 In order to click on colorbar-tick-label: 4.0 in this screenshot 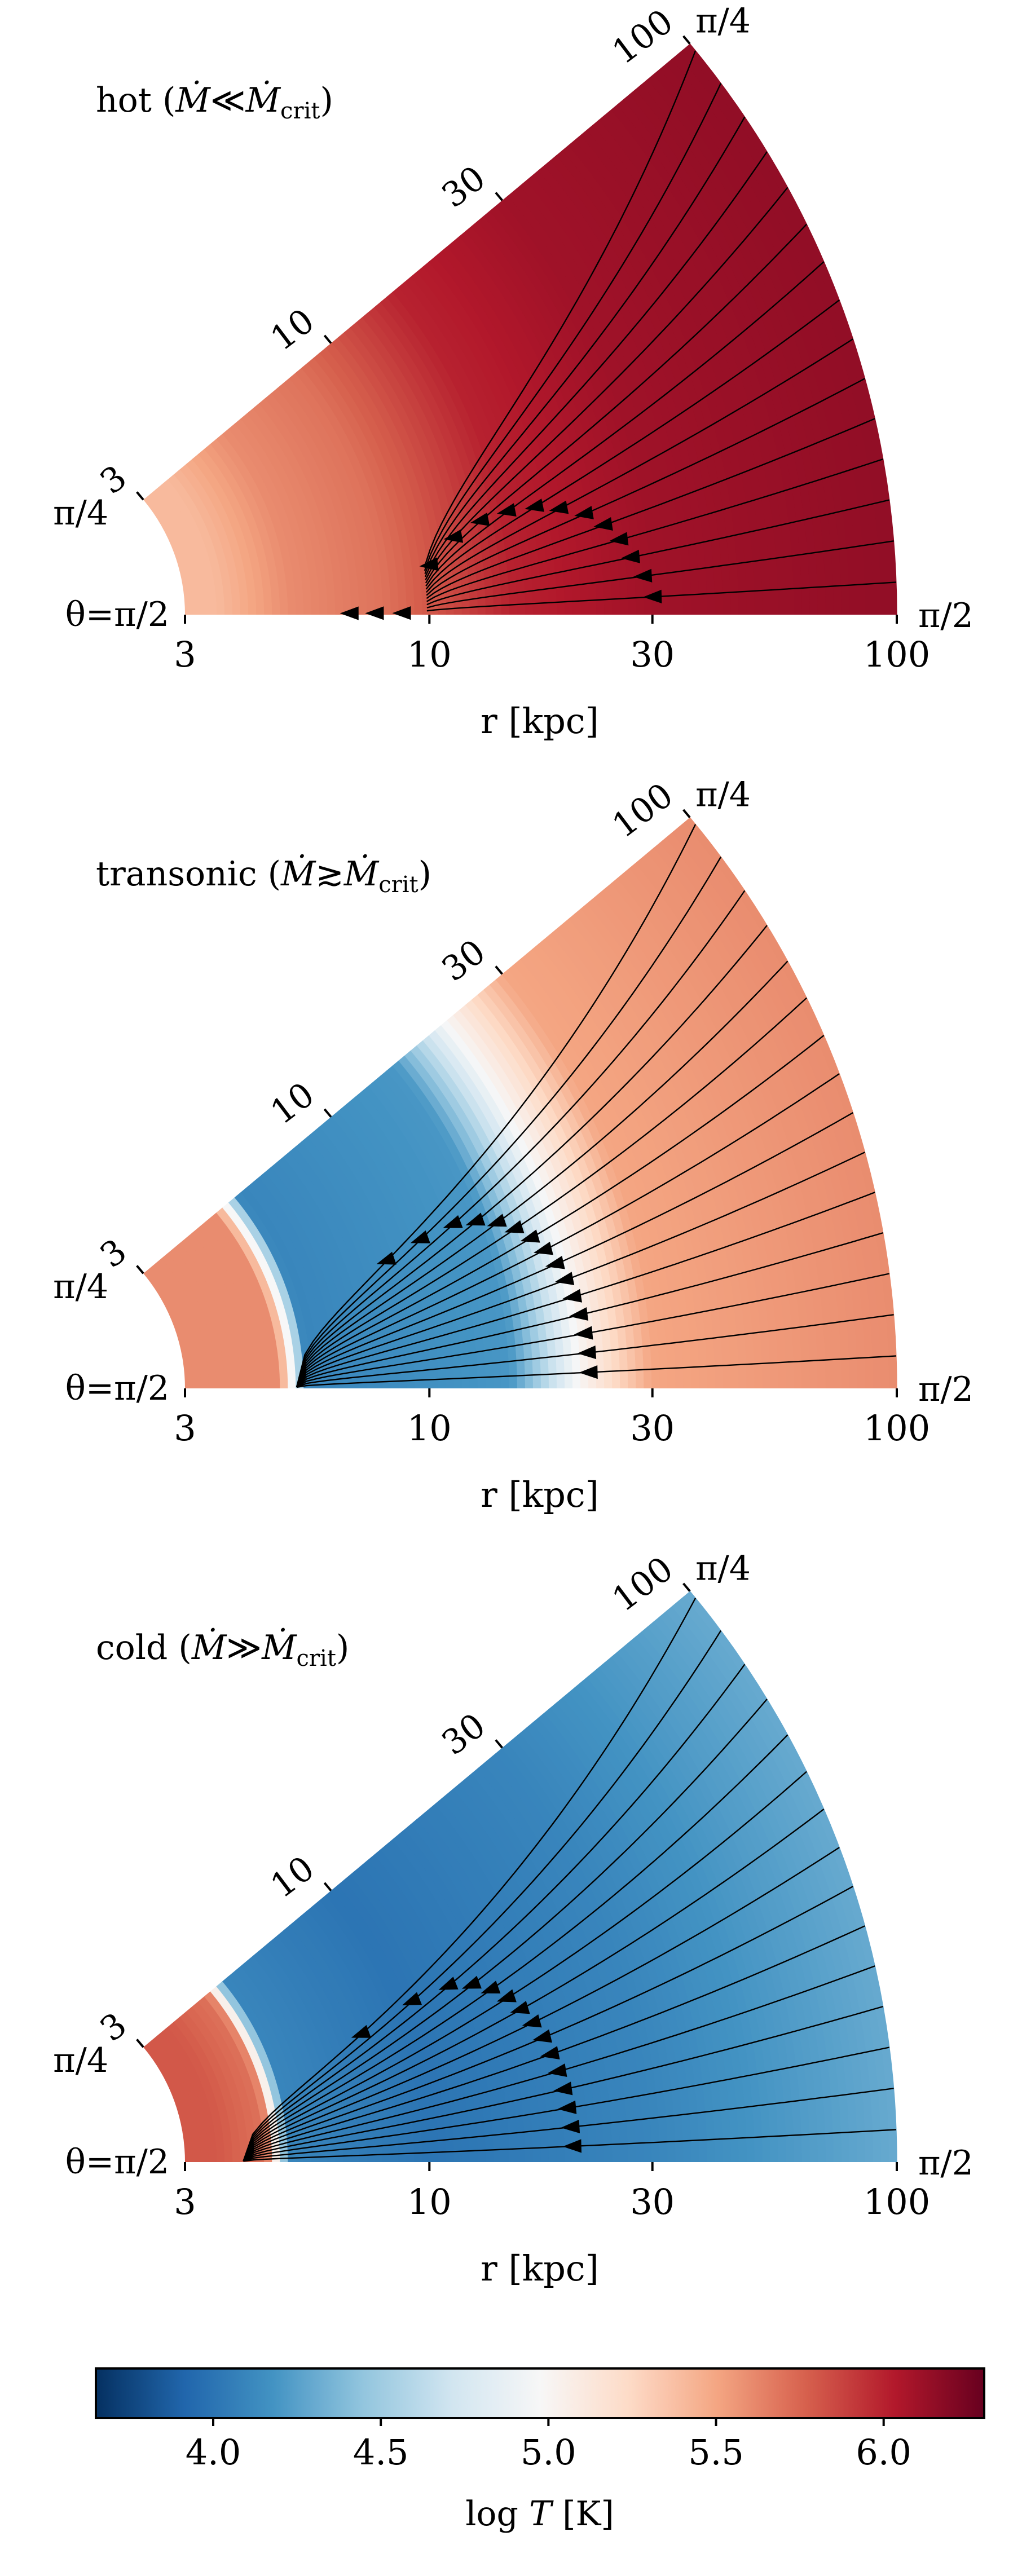, I will do `click(213, 2452)`.